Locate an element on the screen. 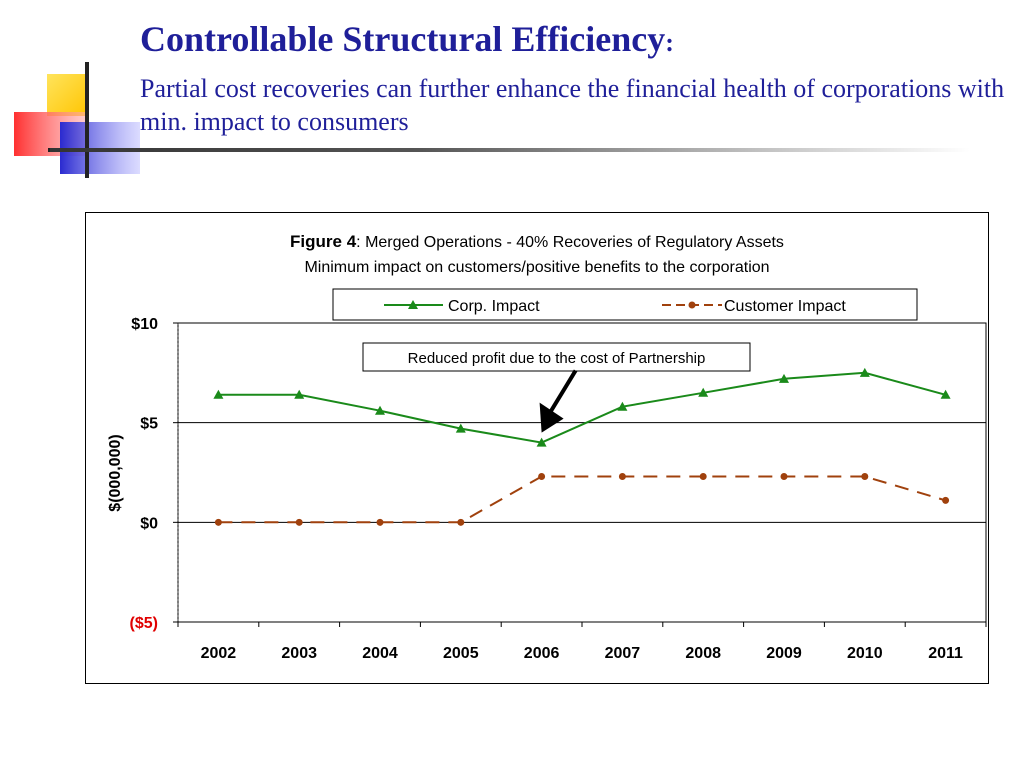  chart-title-bold: Figure 4 is located at coordinates (323, 241).